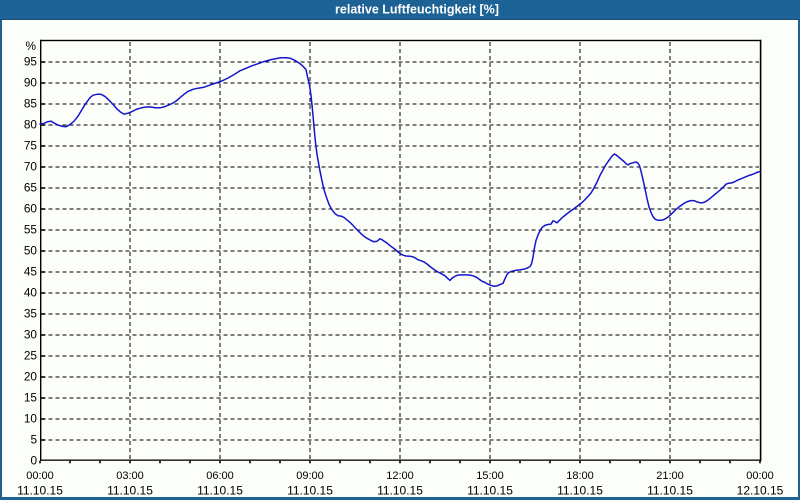 The image size is (800, 500). What do you see at coordinates (31, 83) in the screenshot?
I see `svg-text: 90` at bounding box center [31, 83].